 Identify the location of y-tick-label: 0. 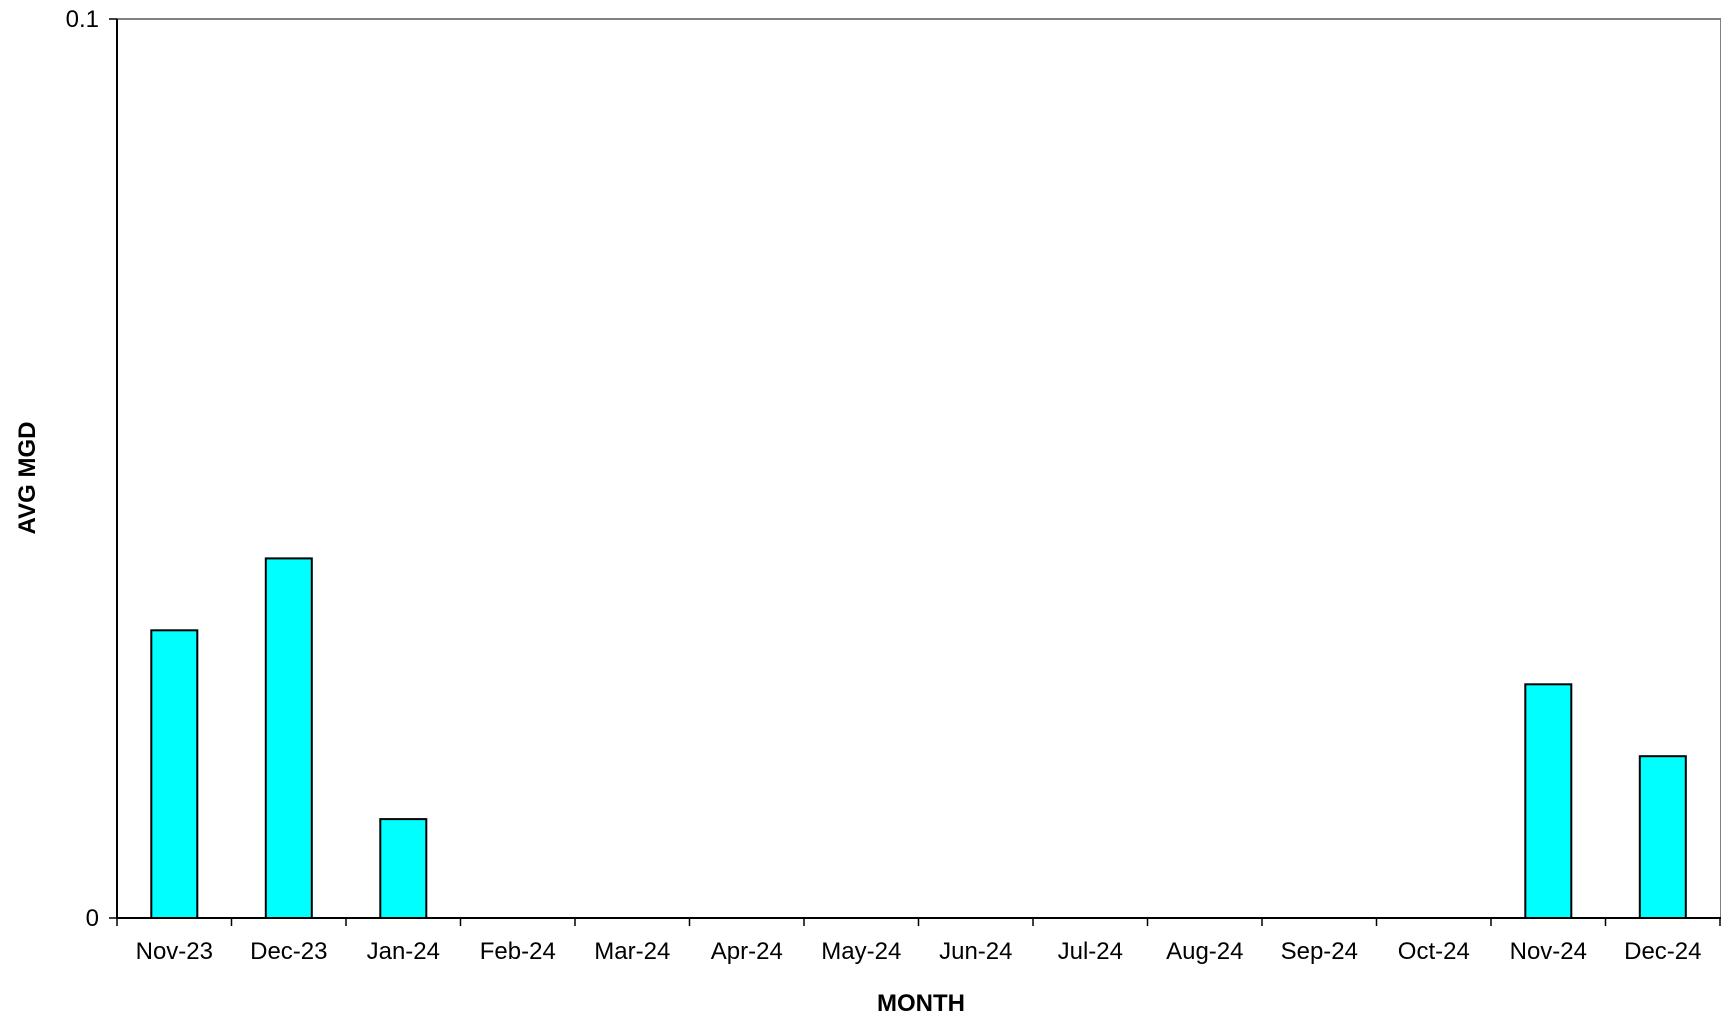
(92, 918).